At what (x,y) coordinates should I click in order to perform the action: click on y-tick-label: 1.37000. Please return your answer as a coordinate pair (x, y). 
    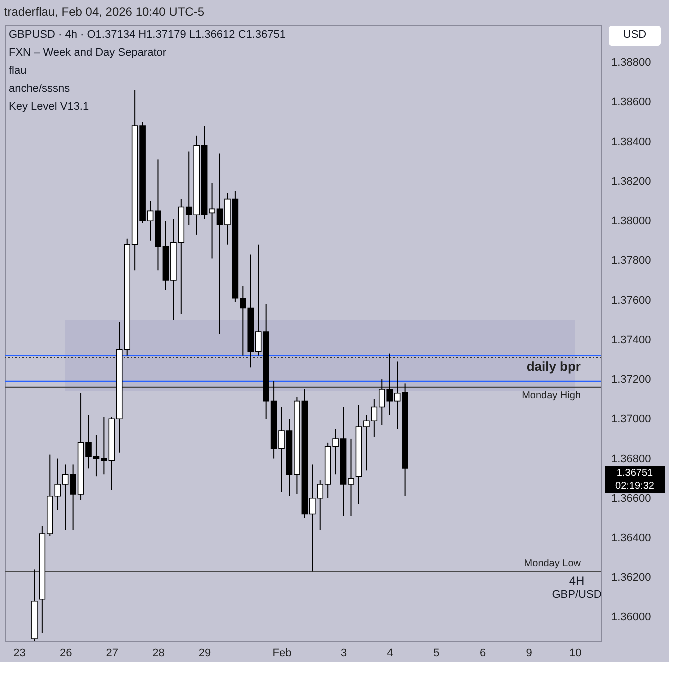
    Looking at the image, I should click on (632, 420).